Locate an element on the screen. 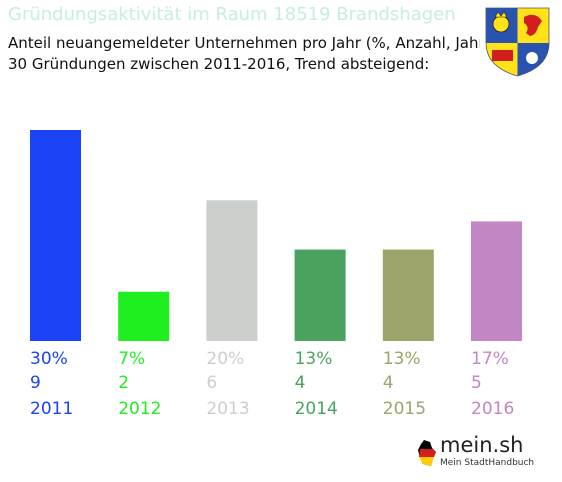  value-label-2016: 17% is located at coordinates (490, 359).